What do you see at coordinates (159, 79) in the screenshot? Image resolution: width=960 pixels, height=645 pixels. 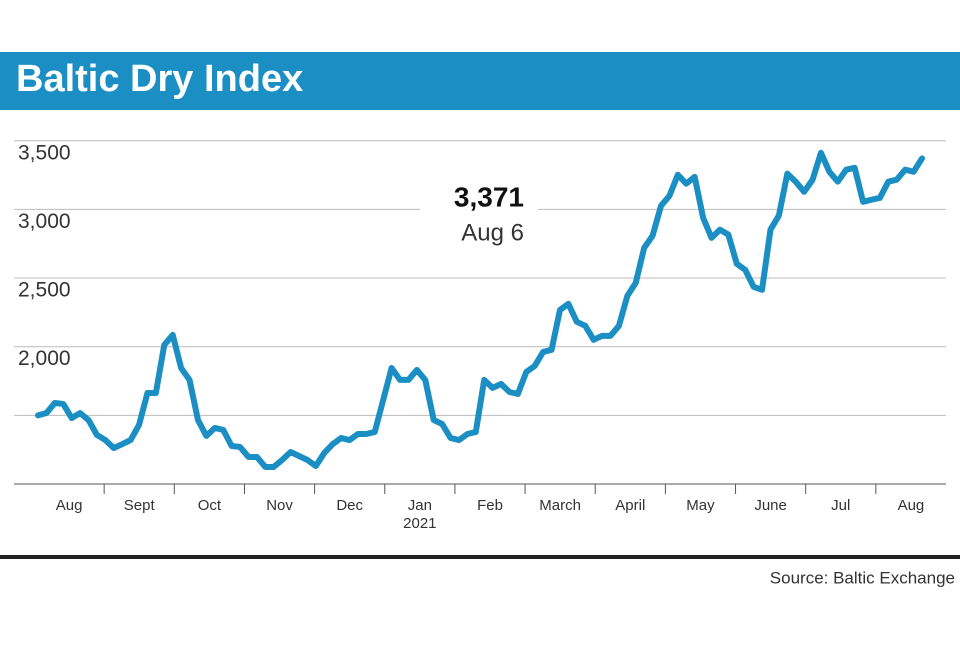 I see `chart-title: Baltic Dry Index` at bounding box center [159, 79].